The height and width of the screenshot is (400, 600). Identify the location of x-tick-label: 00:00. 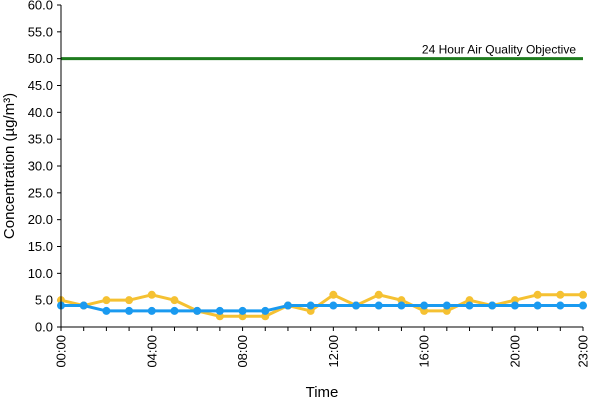
(61, 351).